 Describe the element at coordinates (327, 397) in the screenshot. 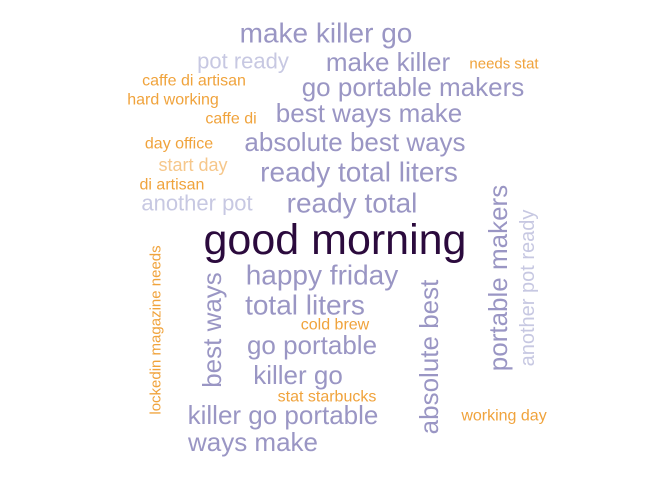

I see `word-stat-starbucks: stat starbucks` at that location.